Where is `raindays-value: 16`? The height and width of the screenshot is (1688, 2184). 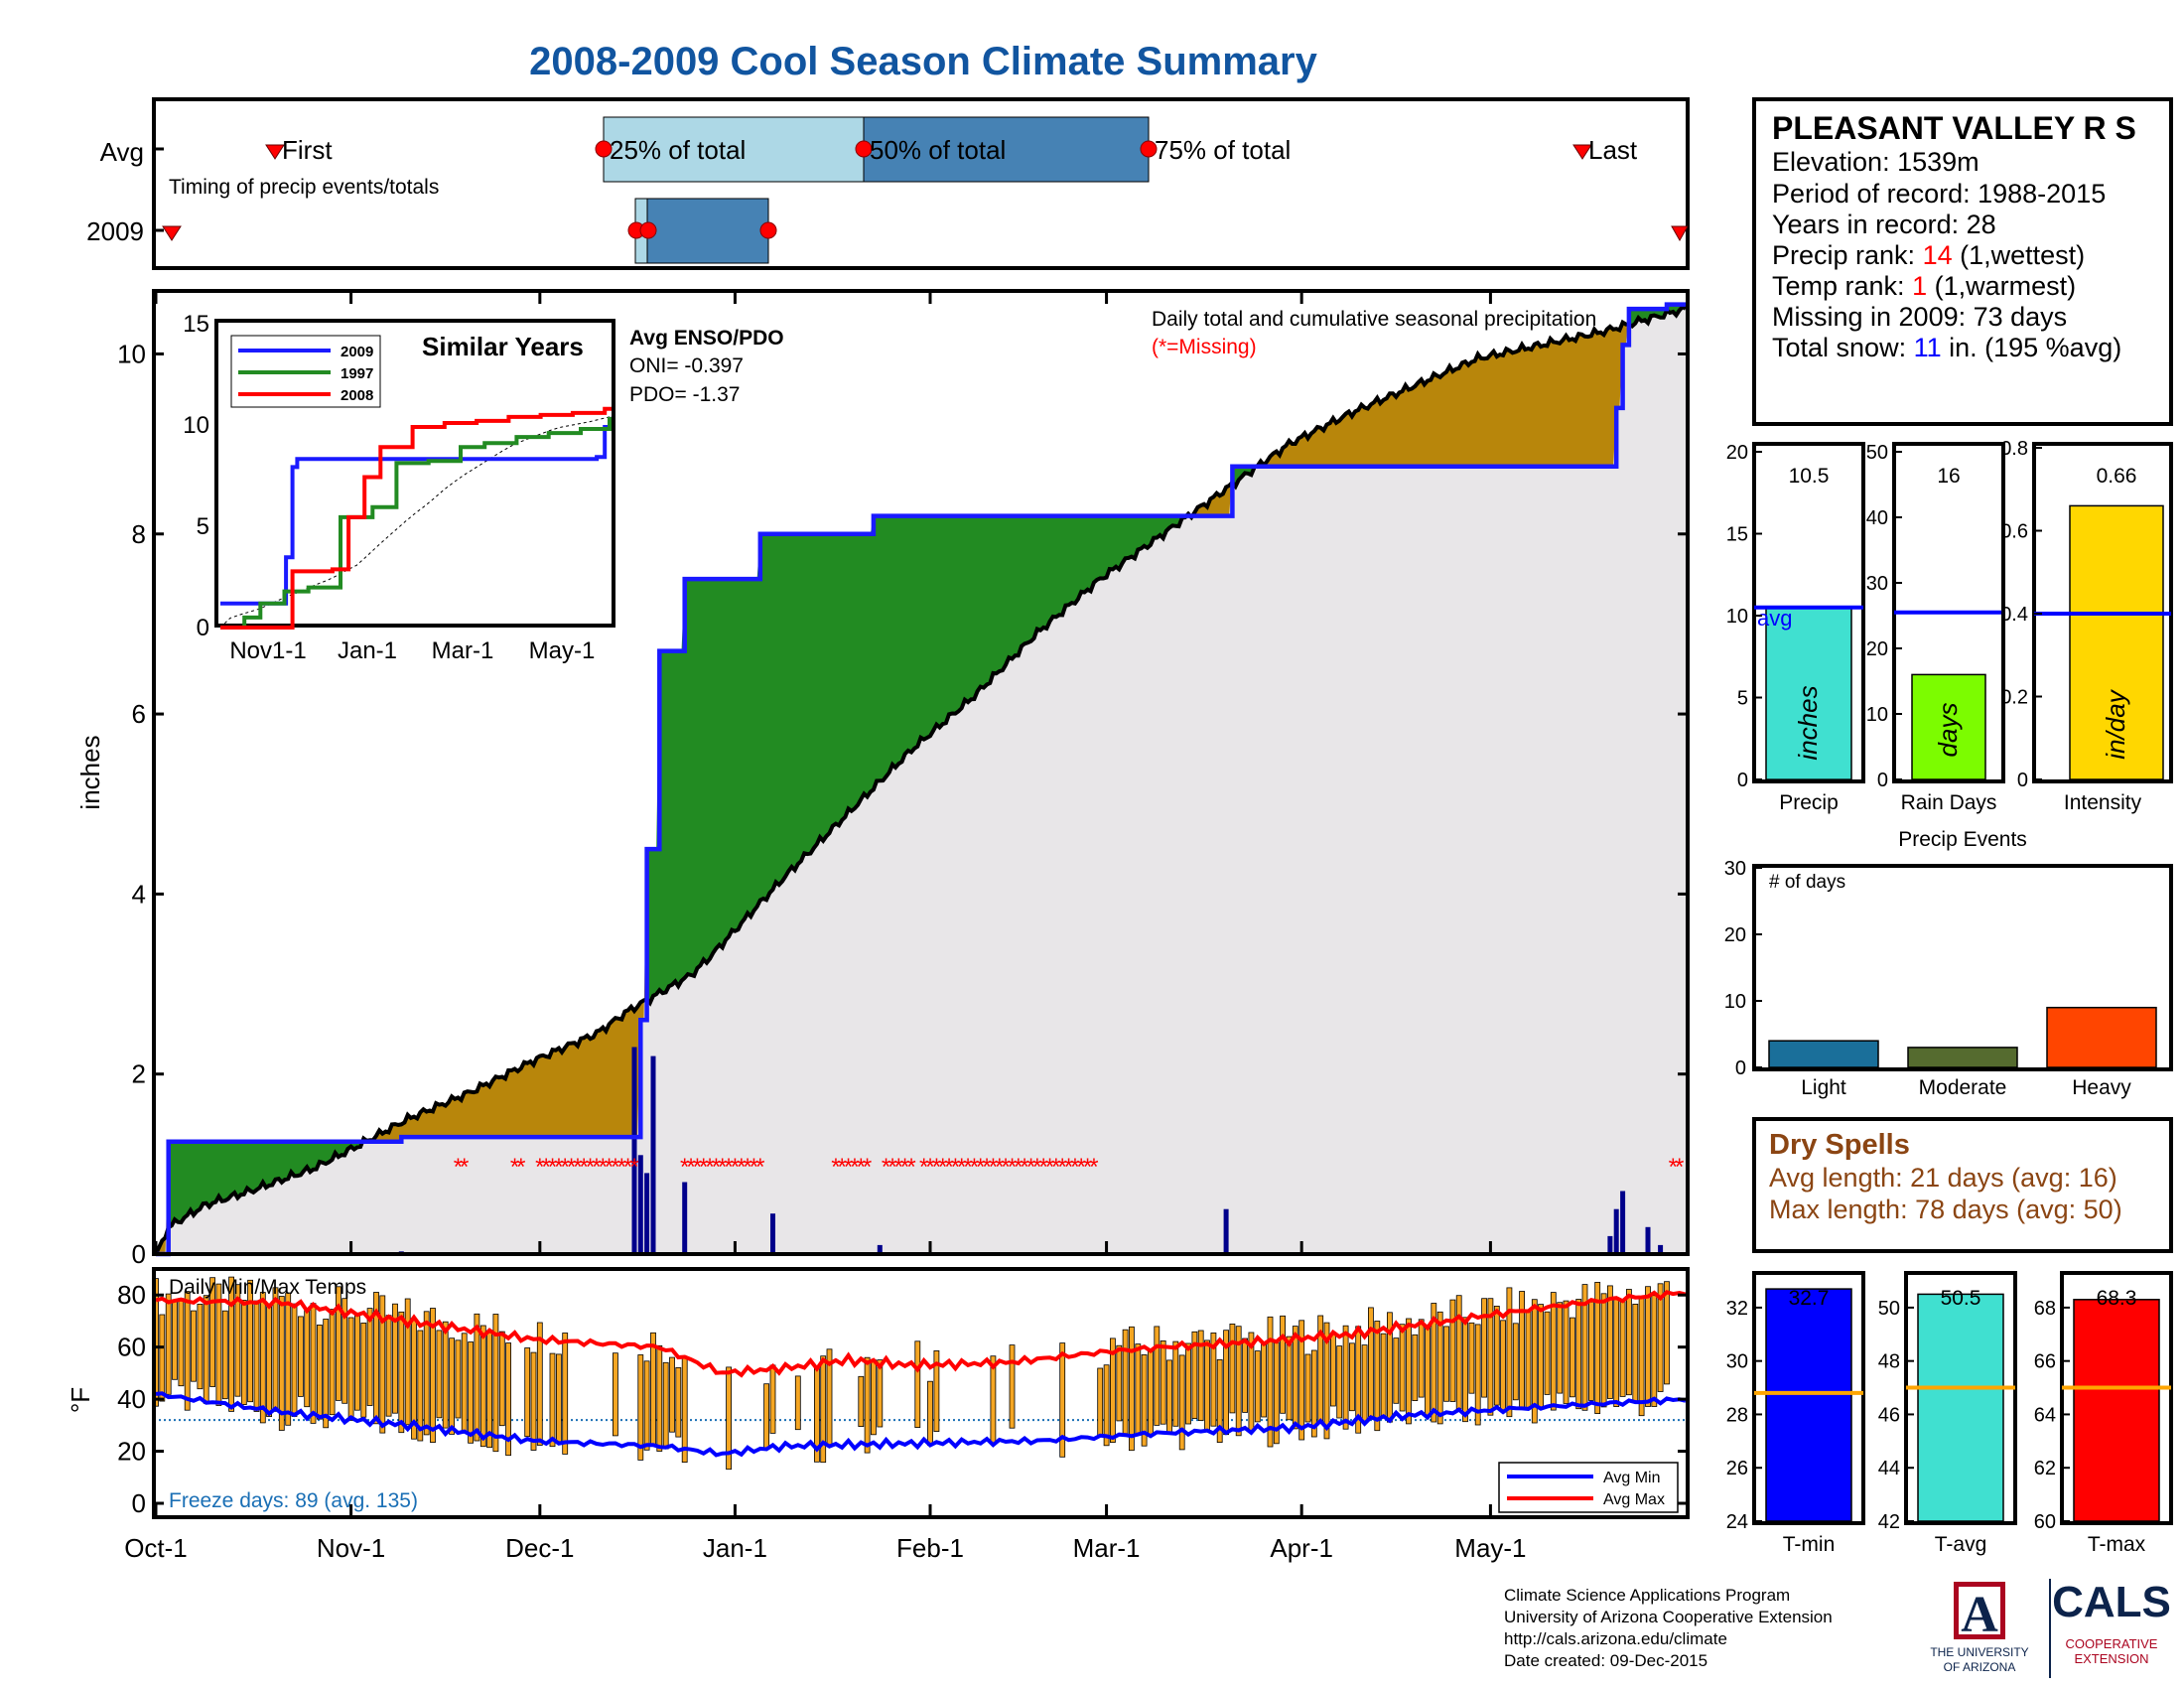
raindays-value: 16 is located at coordinates (1948, 476).